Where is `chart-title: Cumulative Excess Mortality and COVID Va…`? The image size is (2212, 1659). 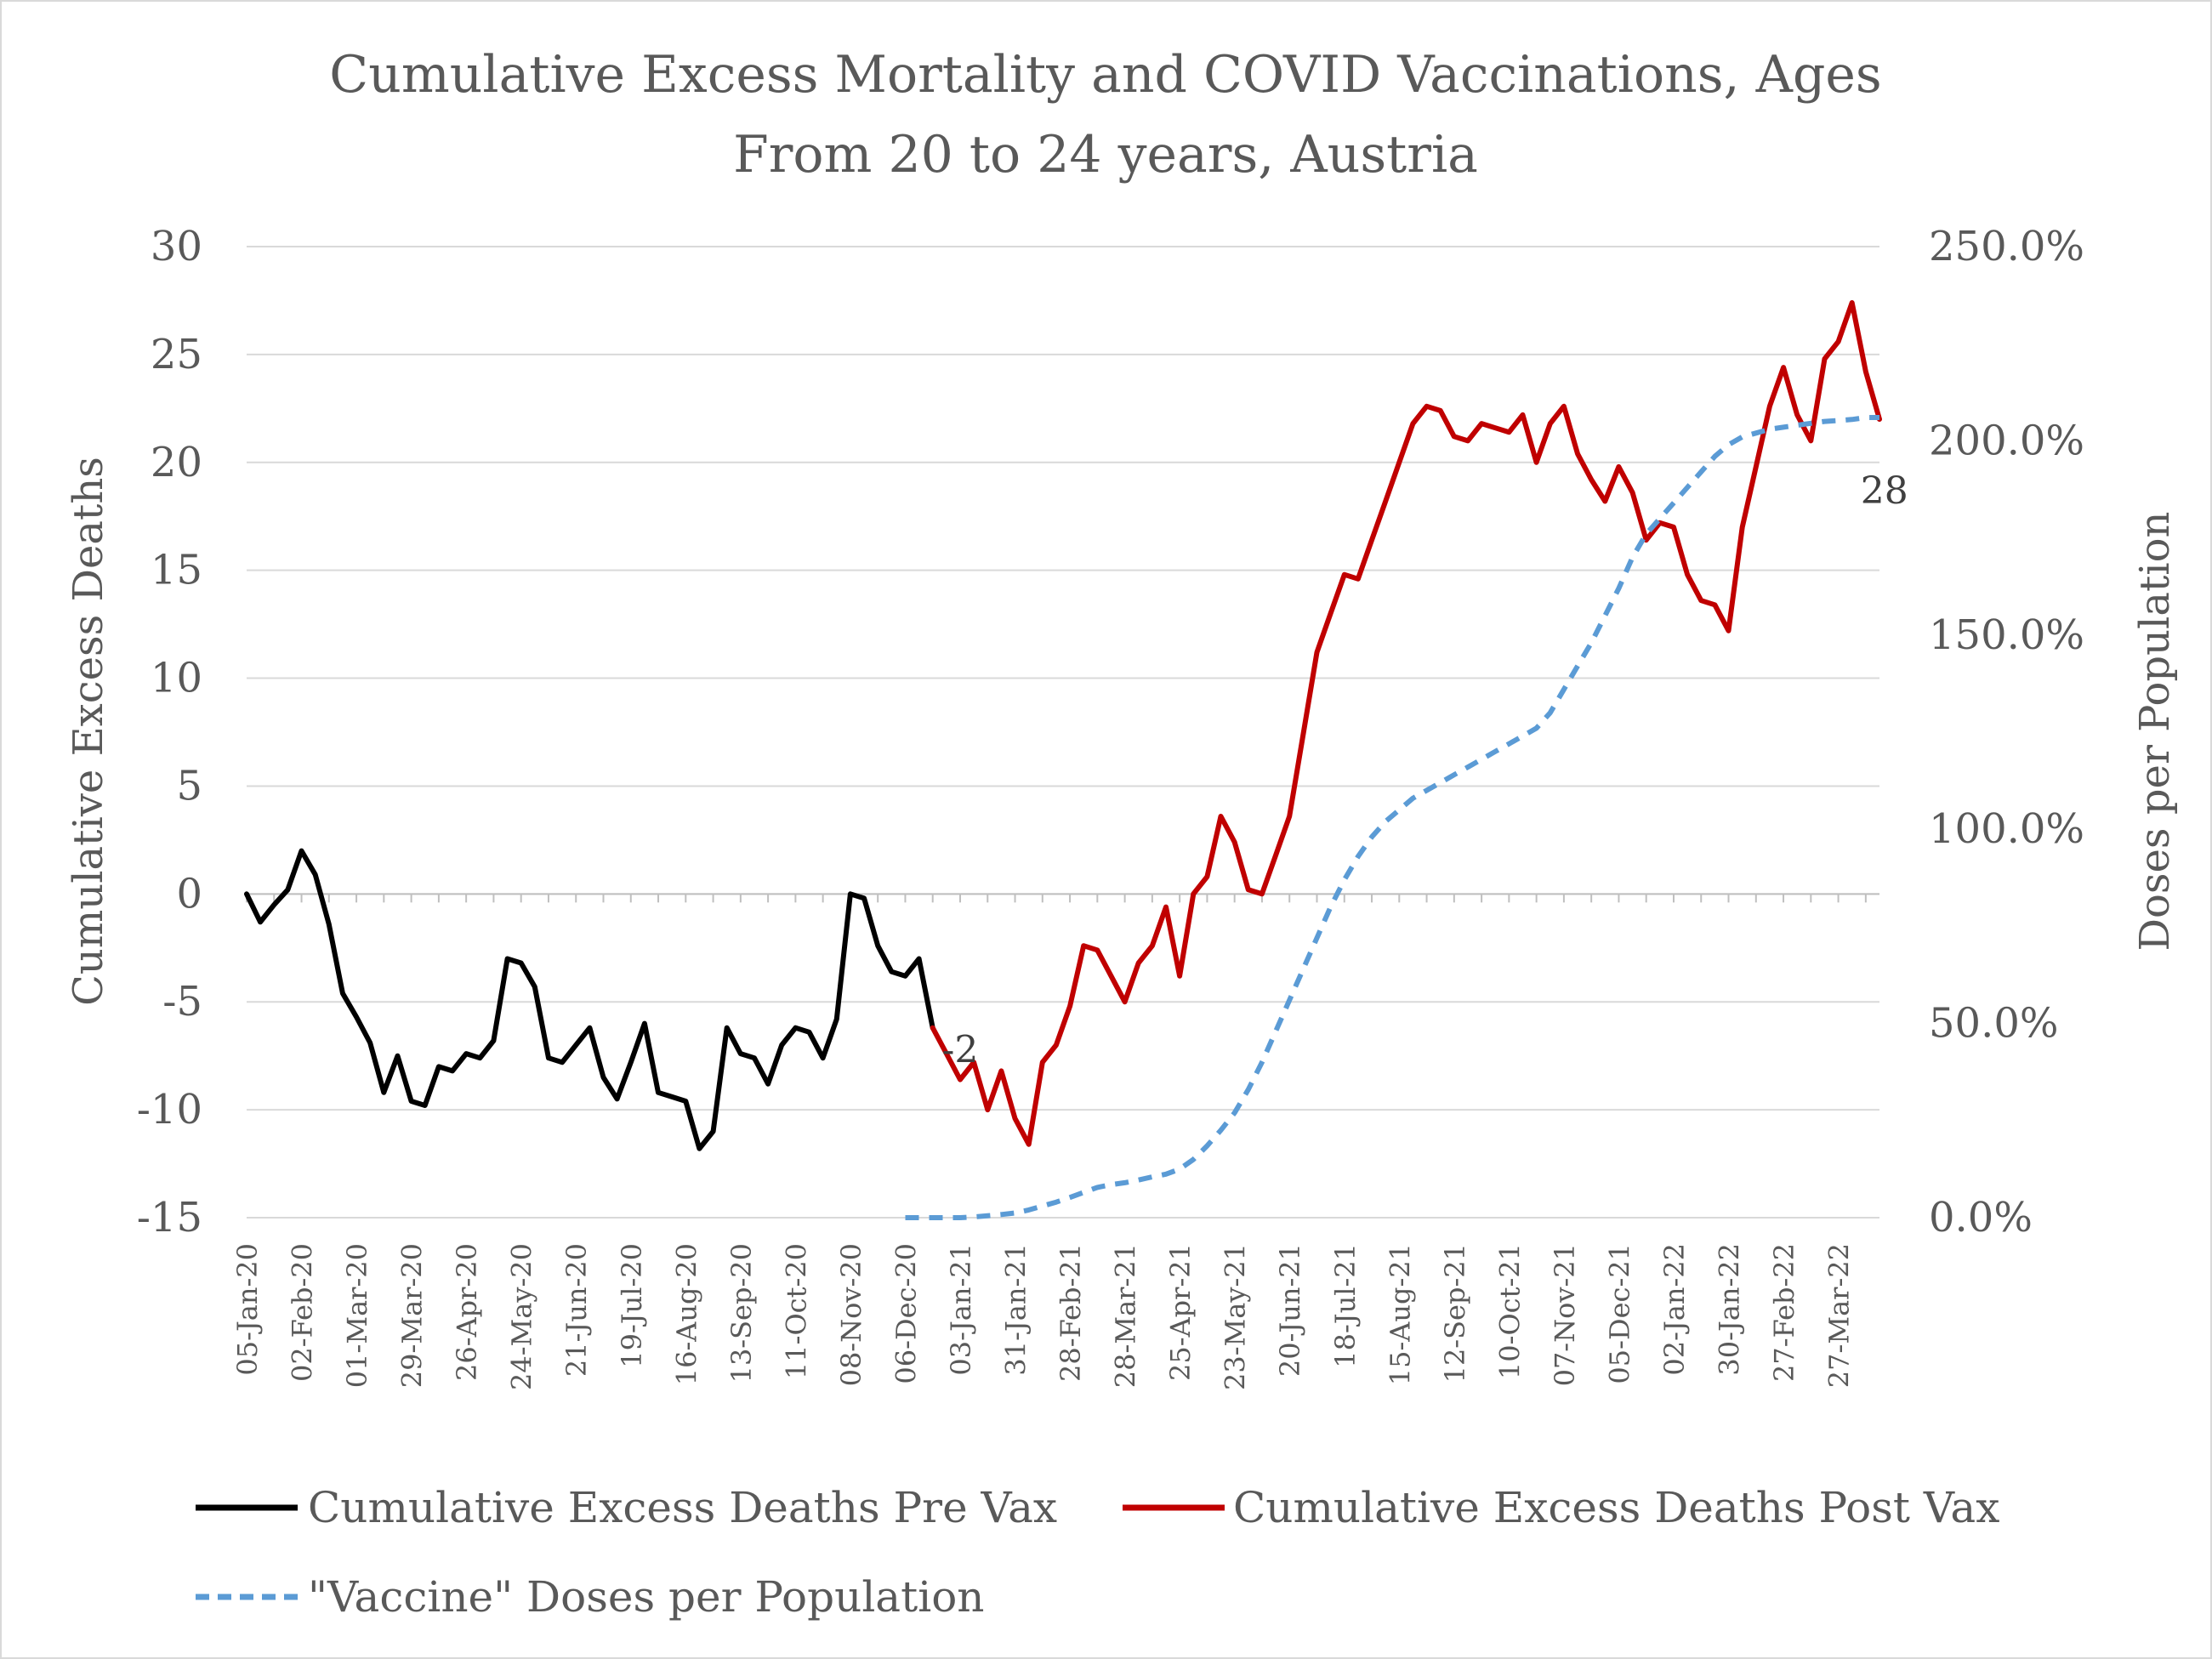 chart-title: Cumulative Excess Mortality and COVID Va… is located at coordinates (1105, 115).